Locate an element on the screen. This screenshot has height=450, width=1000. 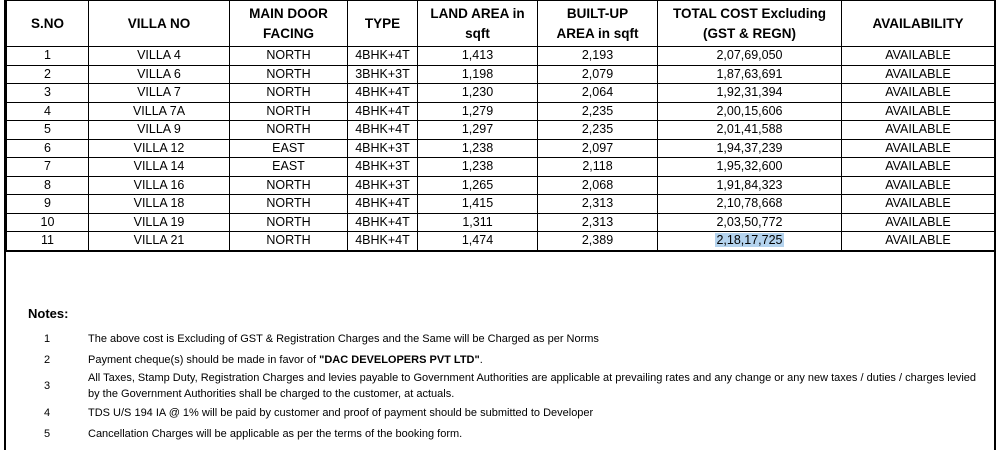
table-cell: 1,297 is located at coordinates (477, 130).